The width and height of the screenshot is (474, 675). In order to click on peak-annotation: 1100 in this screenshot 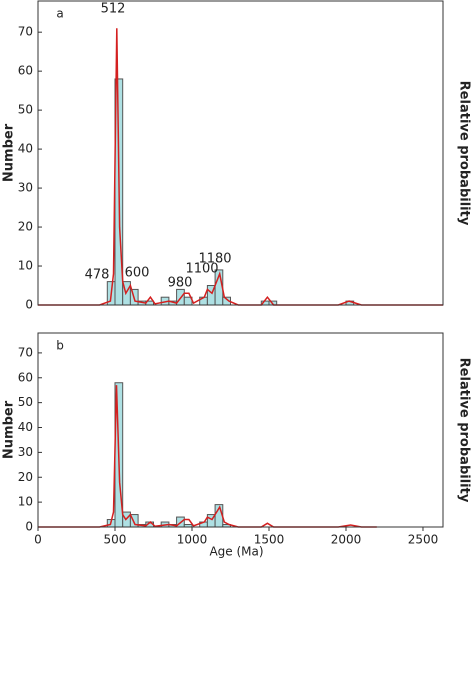, I will do `click(201, 269)`.